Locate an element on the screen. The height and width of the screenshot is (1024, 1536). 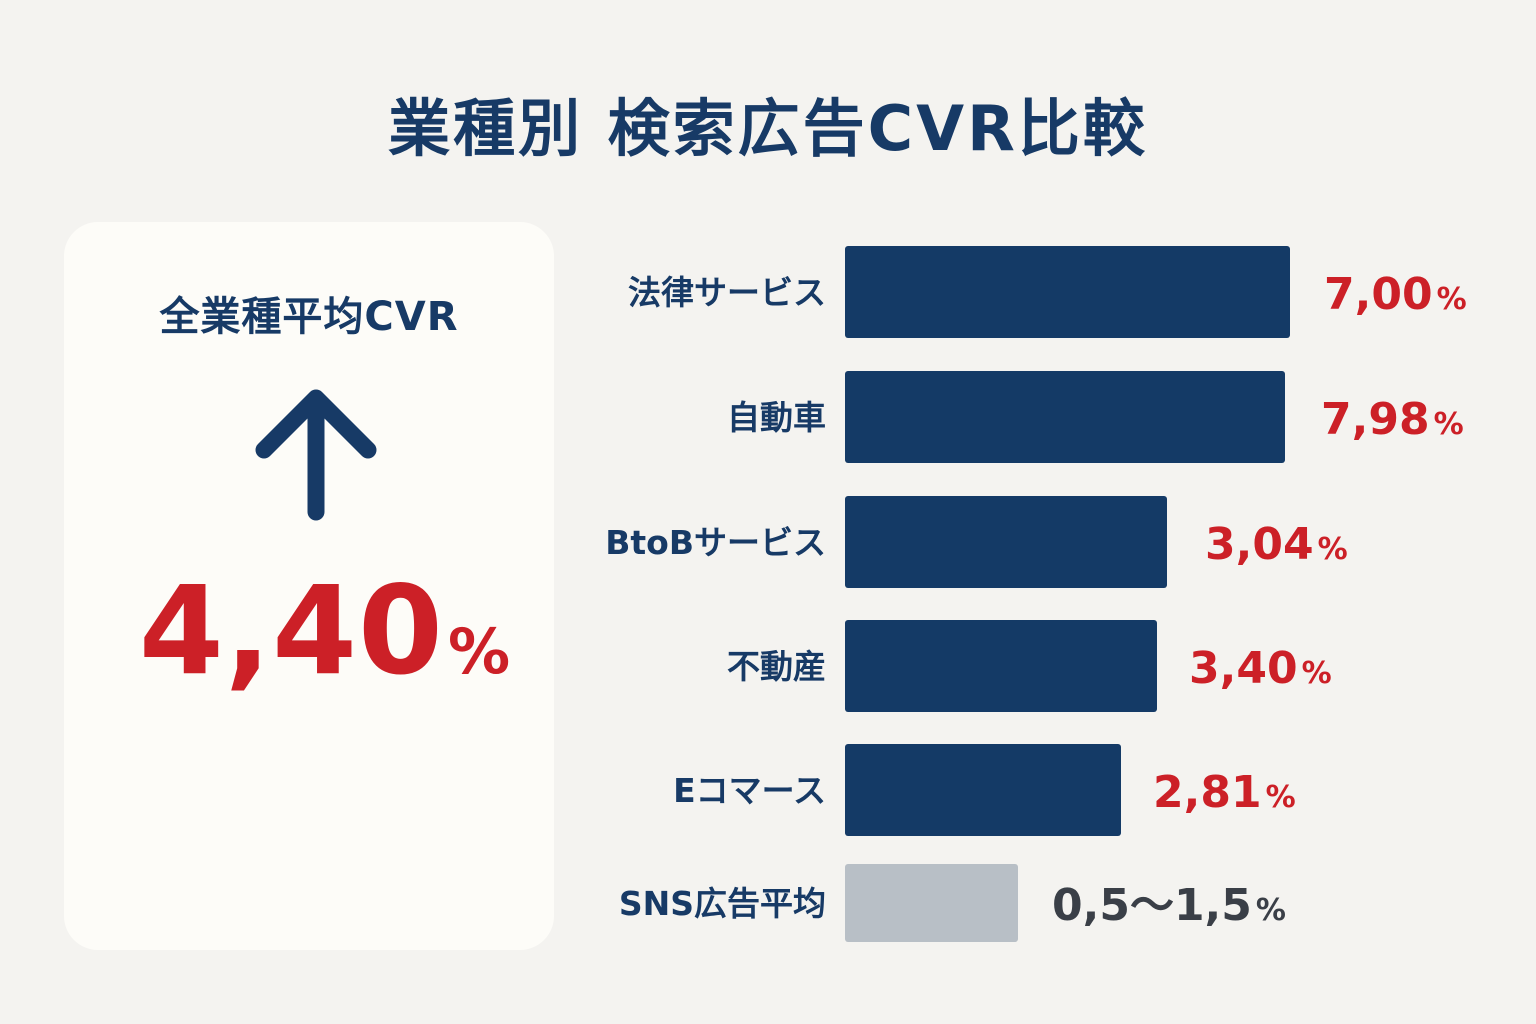
value-label-0: 7,00% is located at coordinates (1395, 294).